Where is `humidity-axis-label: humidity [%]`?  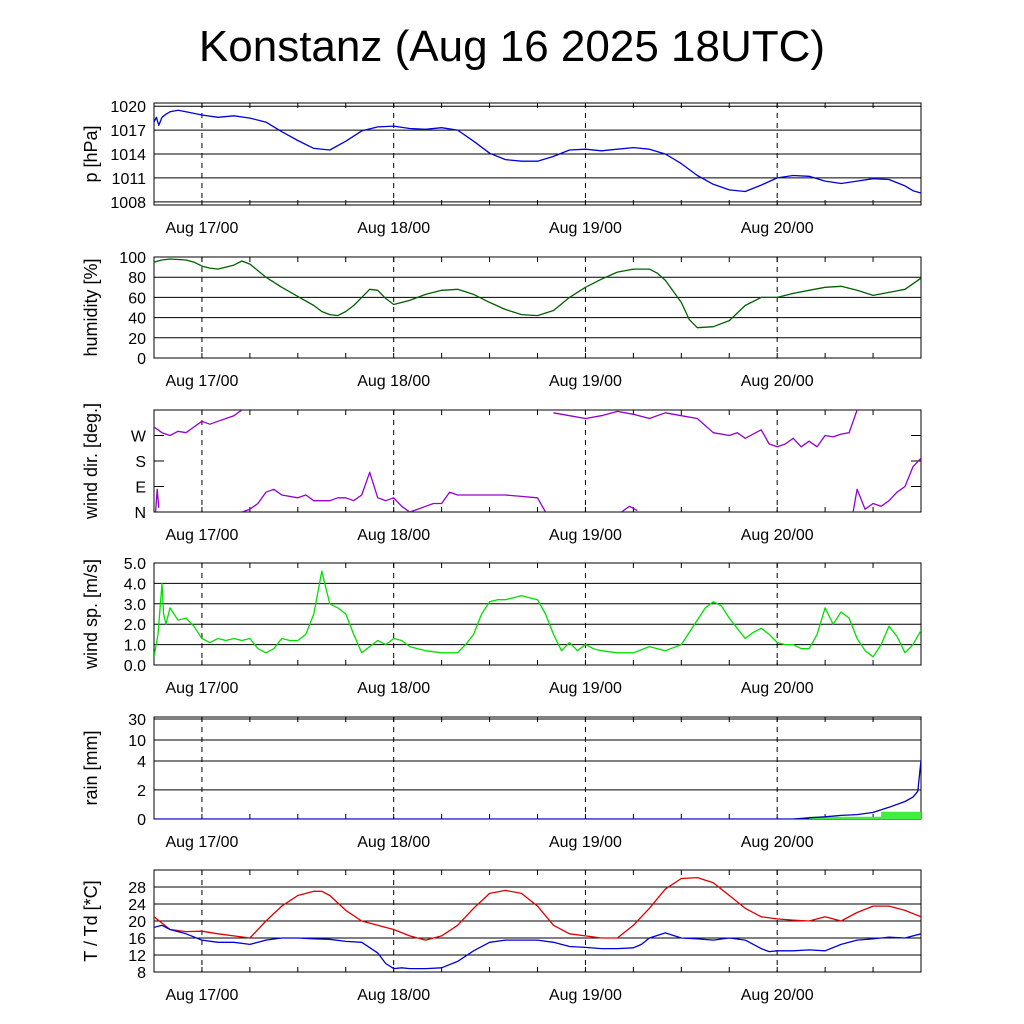 humidity-axis-label: humidity [%] is located at coordinates (91, 307).